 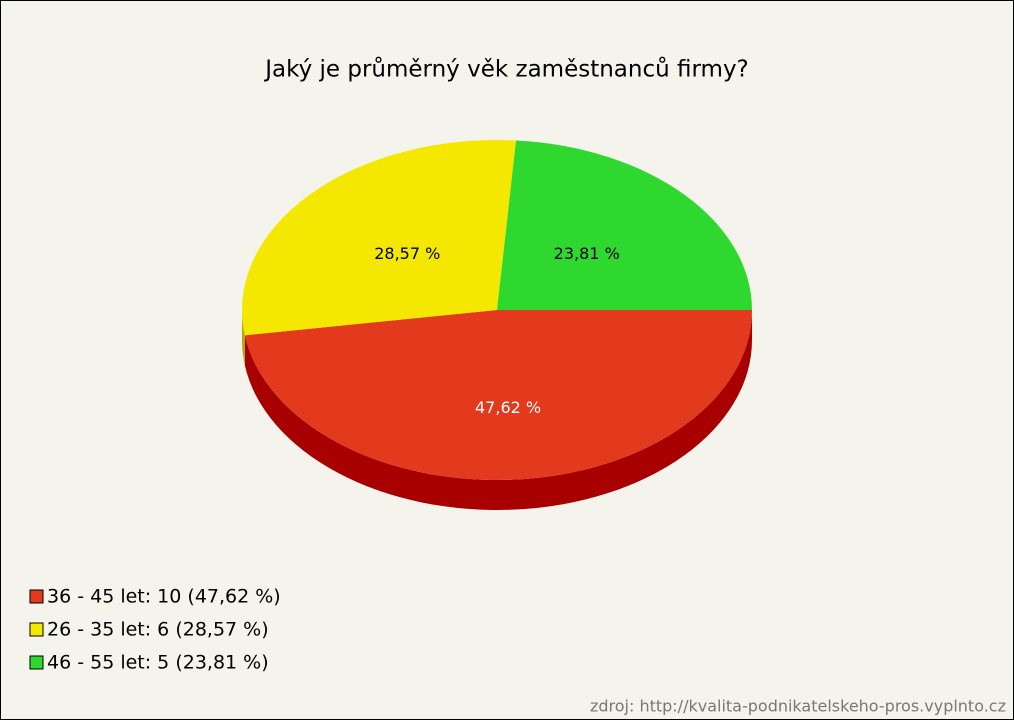 I want to click on legend-label: 26 - 35 let: 6 (28,57 %), so click(x=158, y=630).